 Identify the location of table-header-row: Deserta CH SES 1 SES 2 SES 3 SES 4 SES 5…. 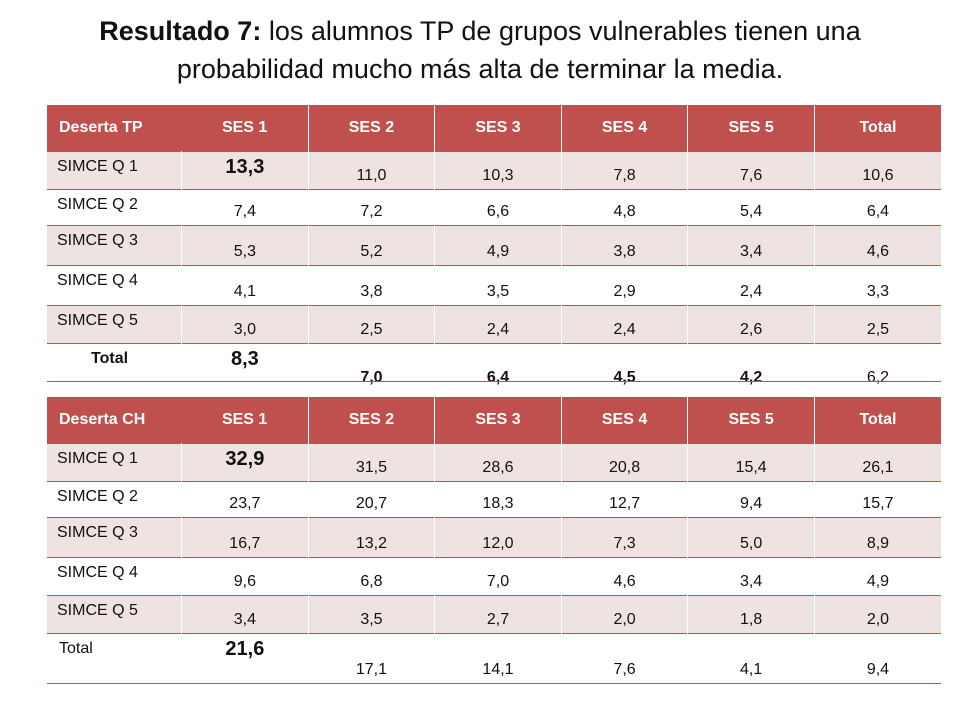
(494, 420).